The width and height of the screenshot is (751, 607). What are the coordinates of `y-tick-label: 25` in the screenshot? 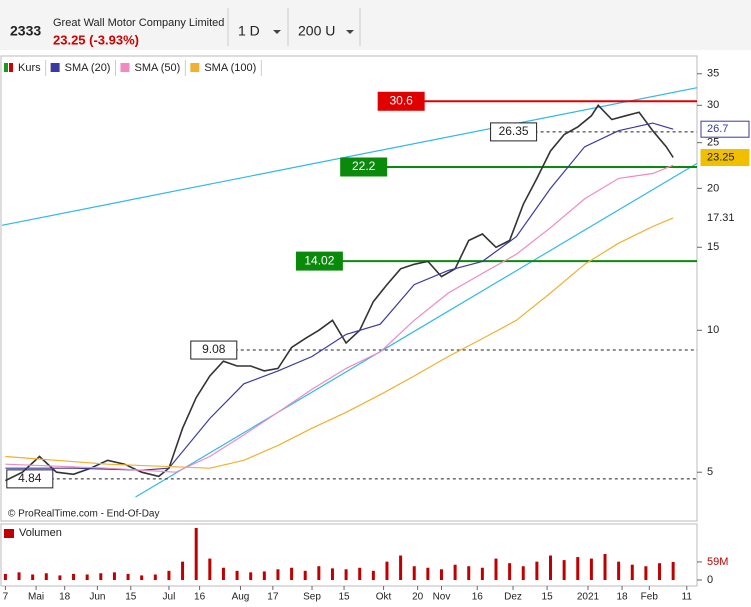 It's located at (713, 143).